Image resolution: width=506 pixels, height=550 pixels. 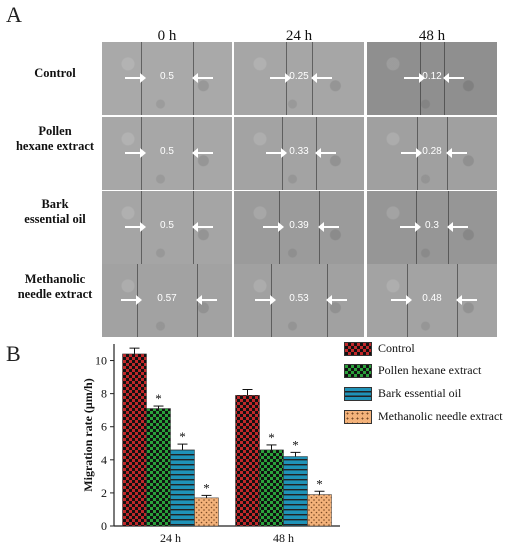 I want to click on y-tick-label: 4, so click(x=104, y=460).